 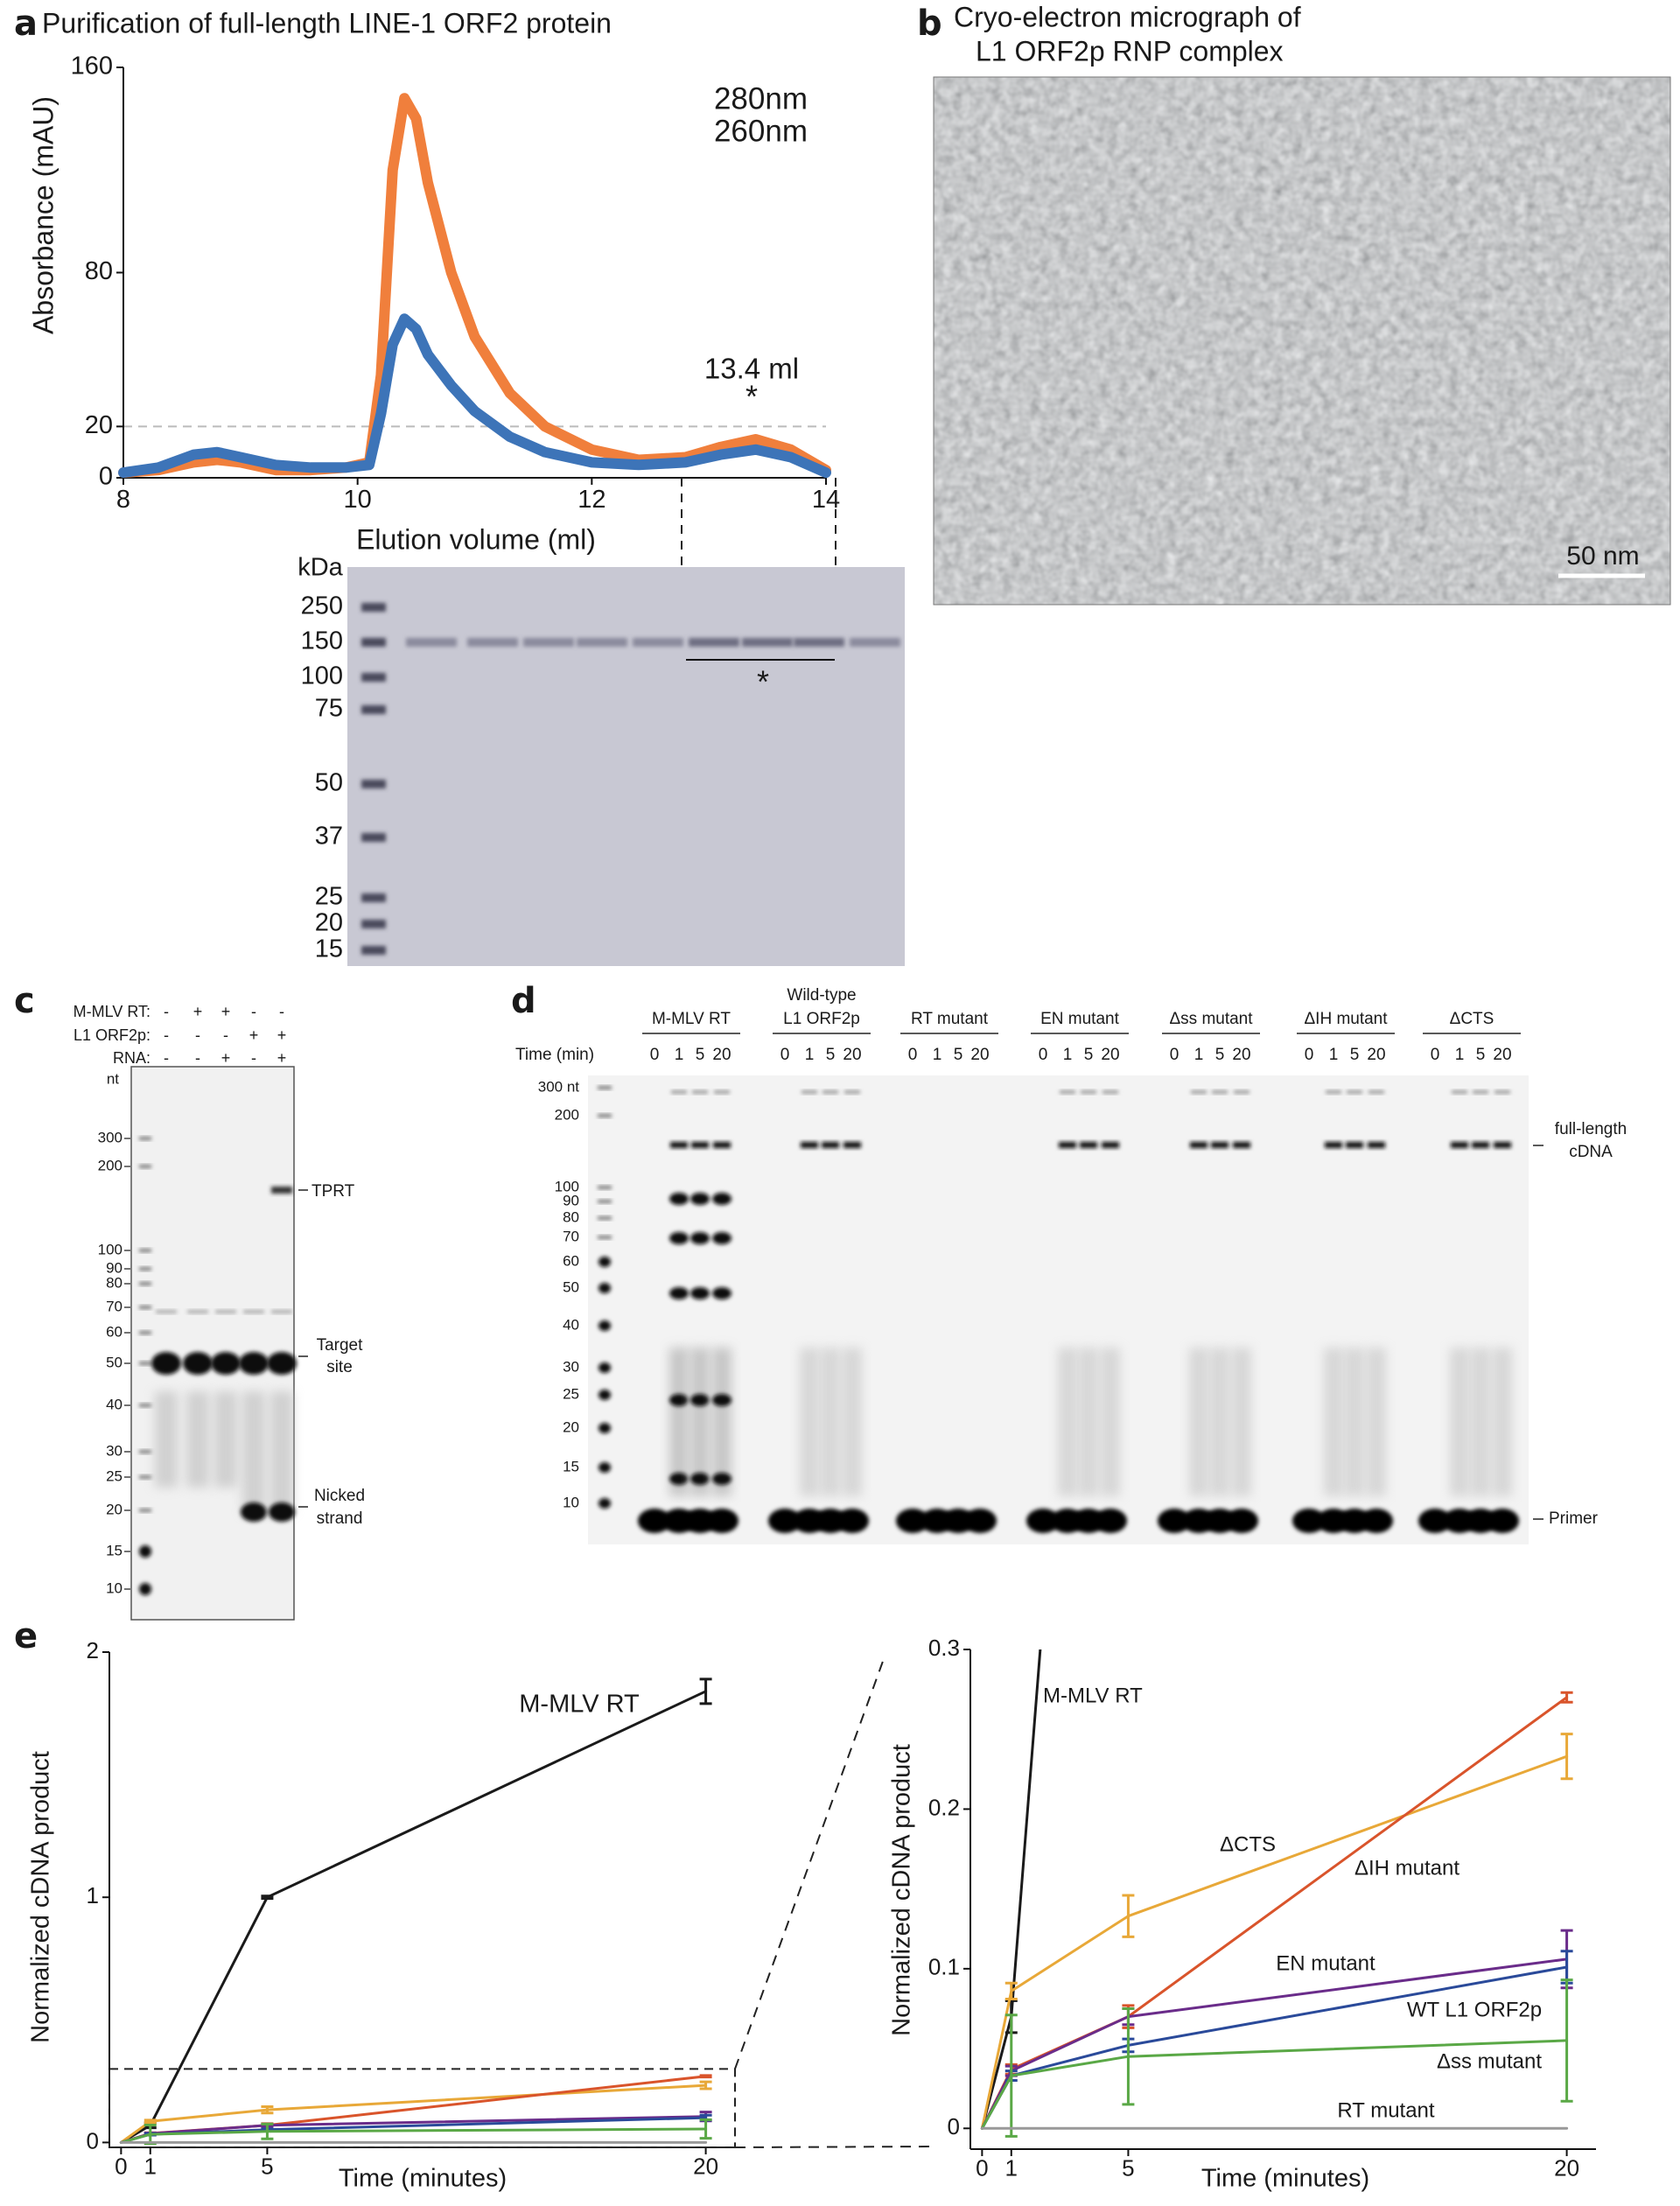 I want to click on series-label: Δss mutant, so click(x=1489, y=2061).